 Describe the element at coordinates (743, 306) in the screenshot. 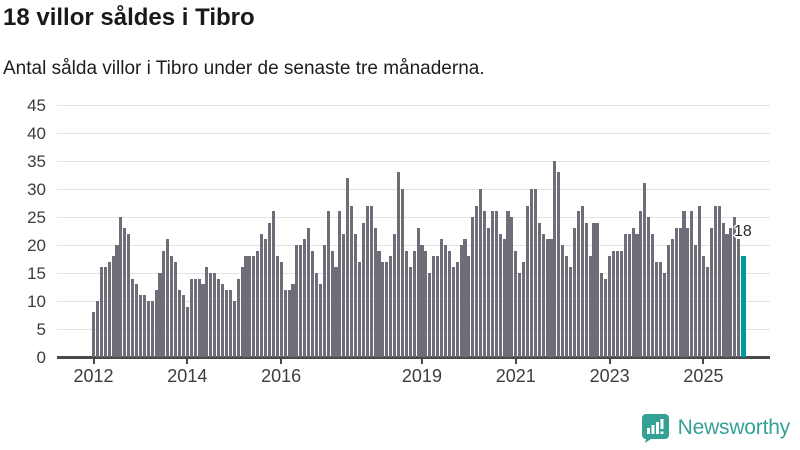

I see `highlighted-bar-latest` at that location.